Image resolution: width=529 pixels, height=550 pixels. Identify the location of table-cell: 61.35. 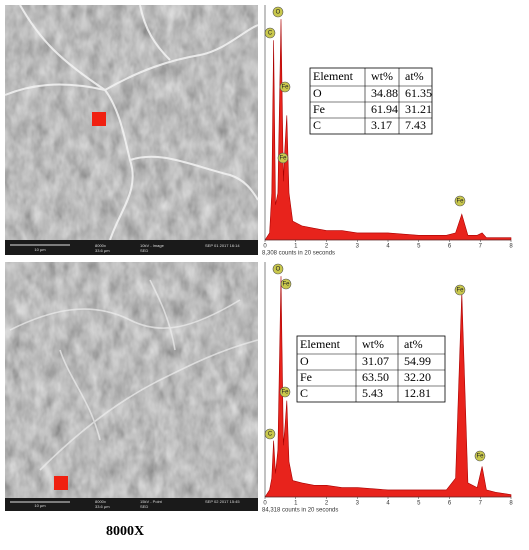
(418, 93).